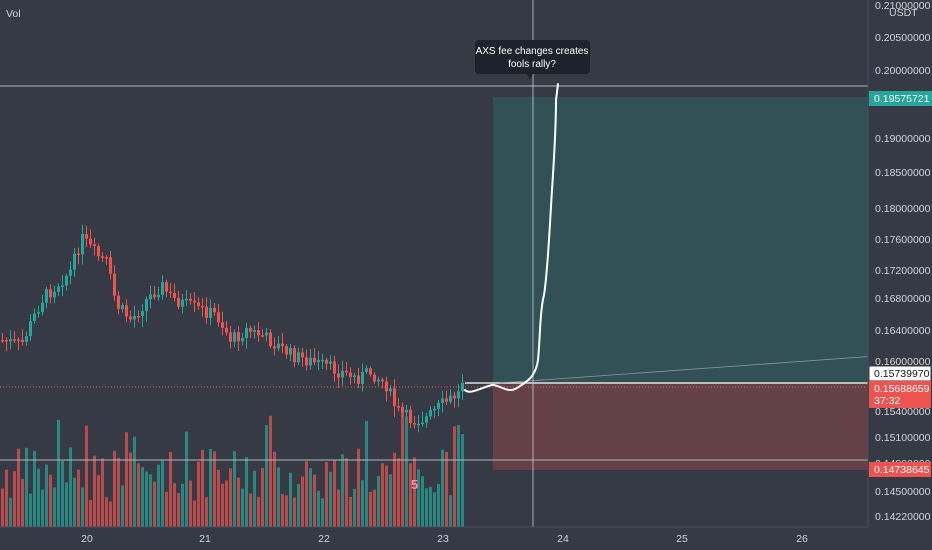 This screenshot has width=932, height=550. Describe the element at coordinates (903, 240) in the screenshot. I see `price-axis-label: 0.17600000` at that location.